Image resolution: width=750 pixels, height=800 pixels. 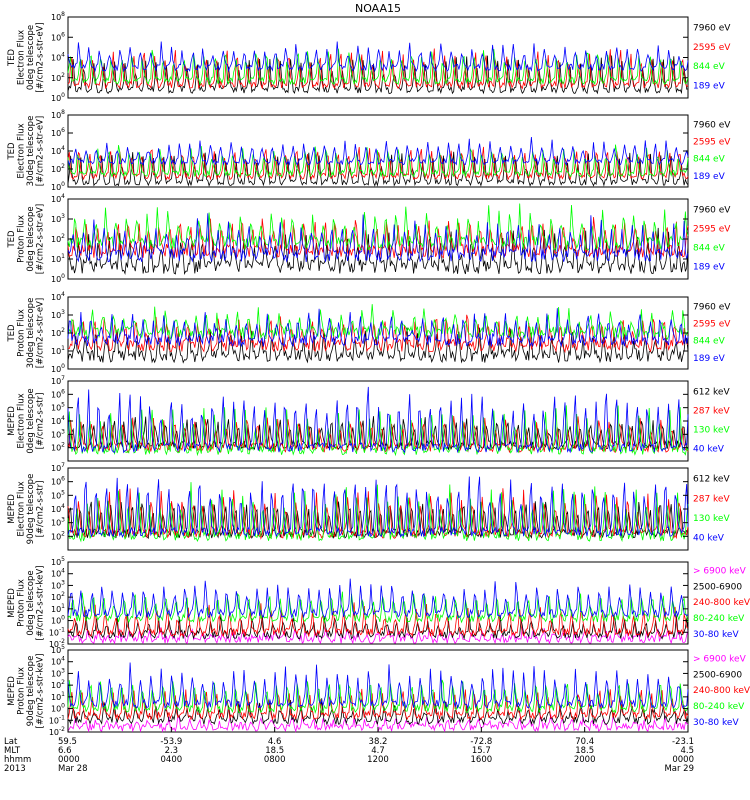 I want to click on chart-title: NOAA15, so click(x=378, y=8).